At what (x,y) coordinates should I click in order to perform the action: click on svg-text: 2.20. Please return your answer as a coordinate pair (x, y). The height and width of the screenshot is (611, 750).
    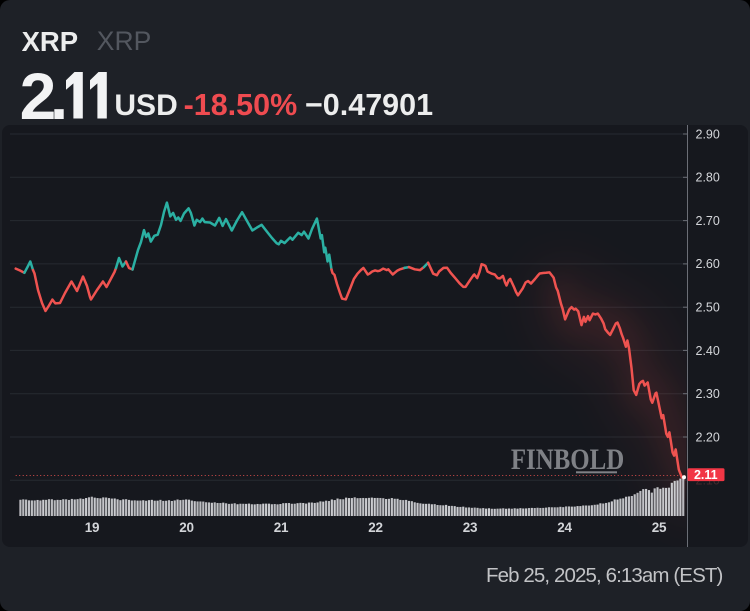
    Looking at the image, I should click on (708, 437).